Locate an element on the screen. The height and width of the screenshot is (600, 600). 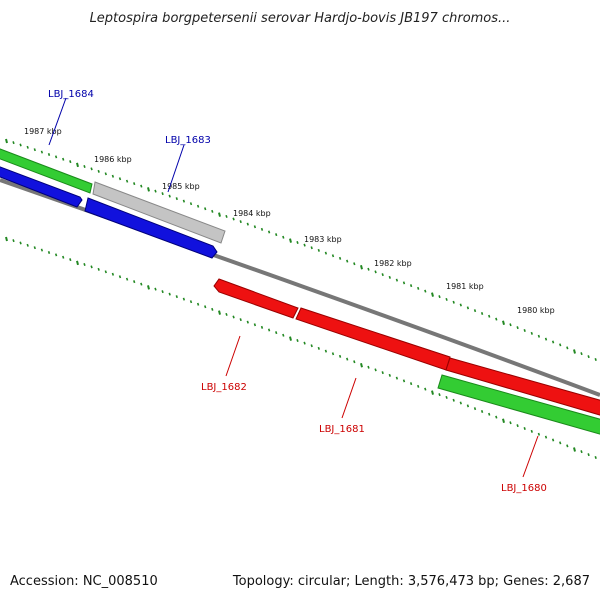
gene-LBJ_1683-b is located at coordinates (151, 228).